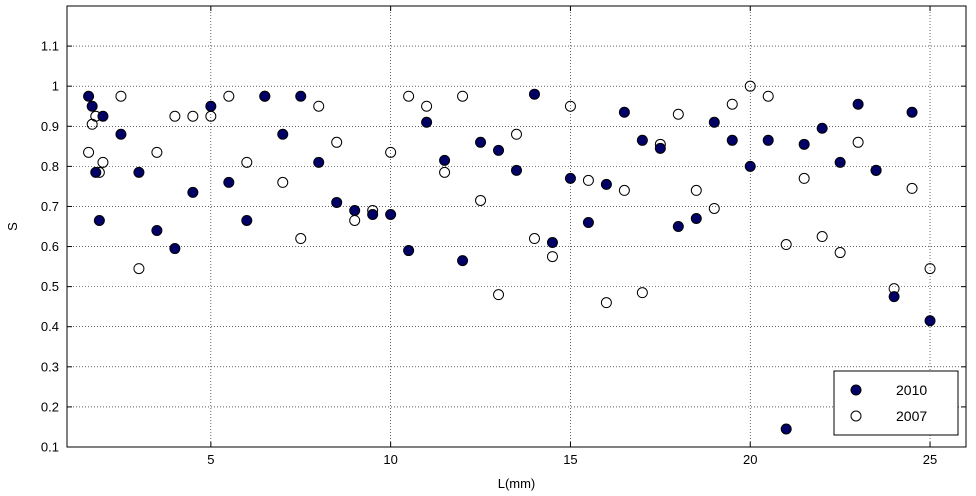  I want to click on legend: 2010 2007, so click(896, 403).